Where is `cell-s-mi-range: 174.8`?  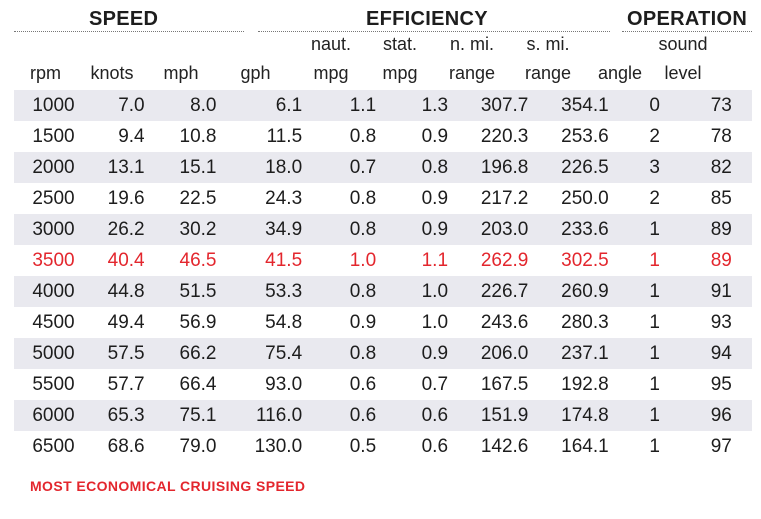 cell-s-mi-range: 174.8 is located at coordinates (578, 415).